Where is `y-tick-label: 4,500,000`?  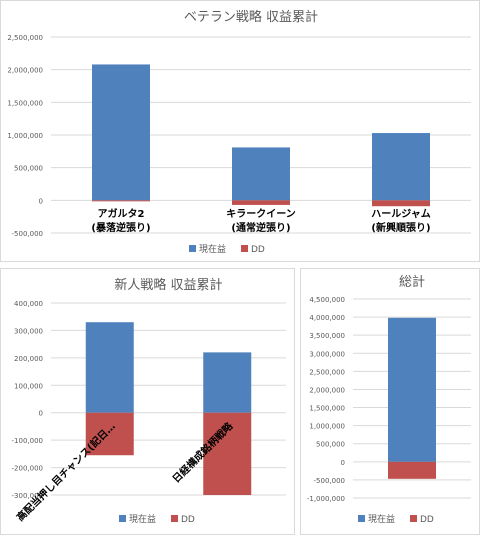 y-tick-label: 4,500,000 is located at coordinates (327, 300).